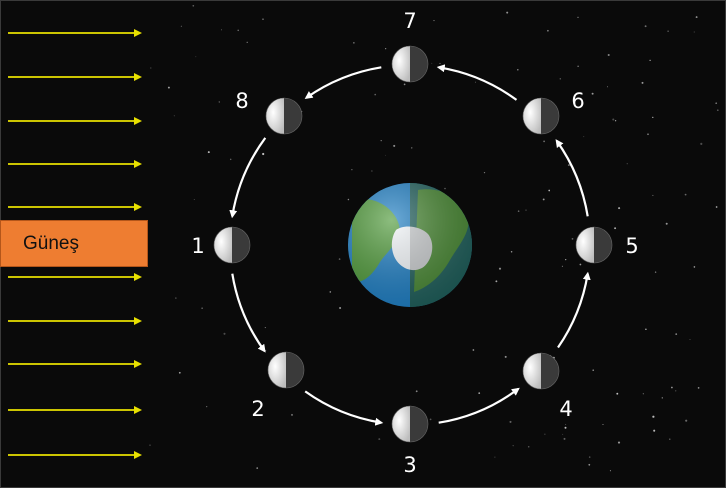 The width and height of the screenshot is (726, 488). What do you see at coordinates (269, 112) in the screenshot?
I see `moon-8: 8` at bounding box center [269, 112].